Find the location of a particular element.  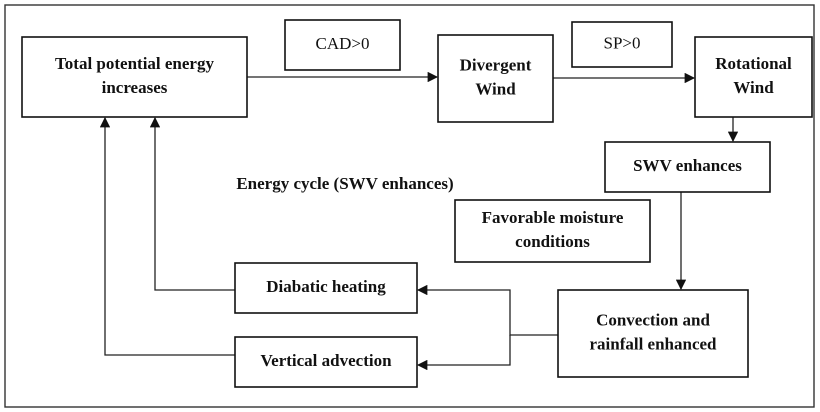

node-label: Divergent is located at coordinates (496, 64).